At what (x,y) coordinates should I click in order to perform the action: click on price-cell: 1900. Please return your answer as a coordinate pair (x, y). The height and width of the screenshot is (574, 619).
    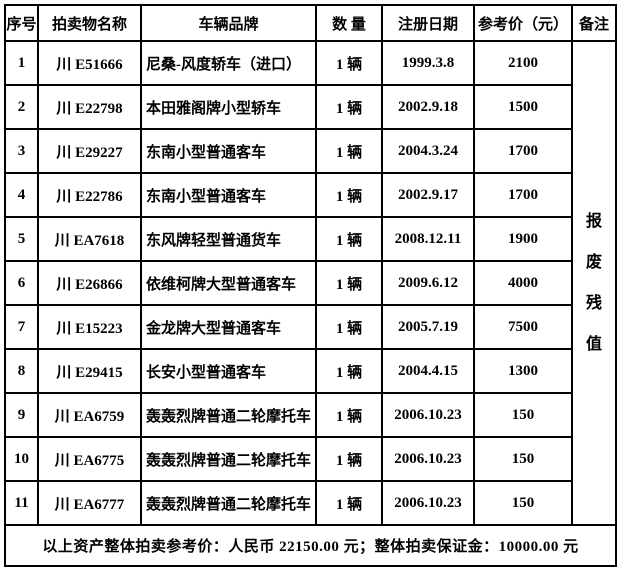
    Looking at the image, I should click on (523, 239).